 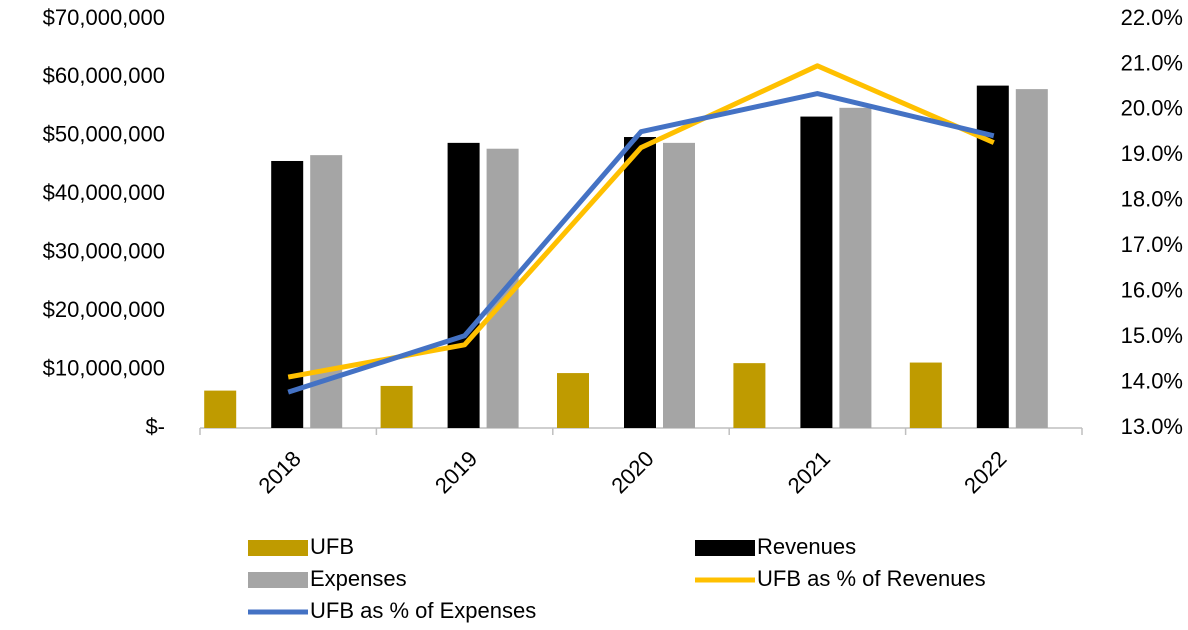 What do you see at coordinates (1152, 426) in the screenshot?
I see `y2-tick-label: 13.0%` at bounding box center [1152, 426].